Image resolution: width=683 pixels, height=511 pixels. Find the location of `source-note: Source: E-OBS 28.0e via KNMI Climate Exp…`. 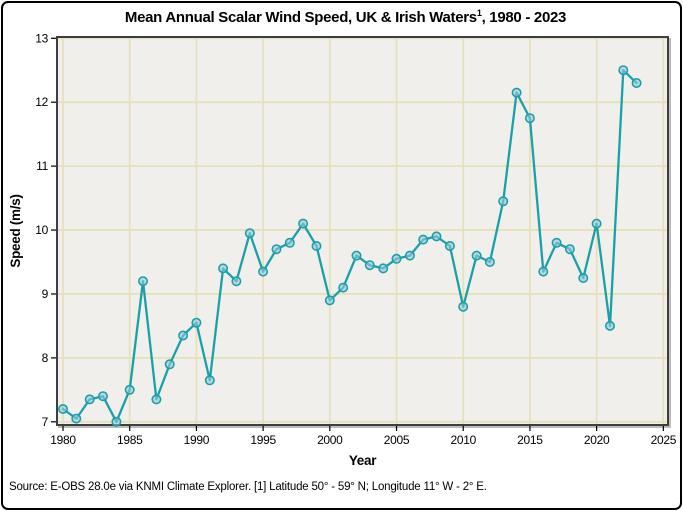

source-note: Source: E-OBS 28.0e via KNMI Climate Exp… is located at coordinates (248, 487).